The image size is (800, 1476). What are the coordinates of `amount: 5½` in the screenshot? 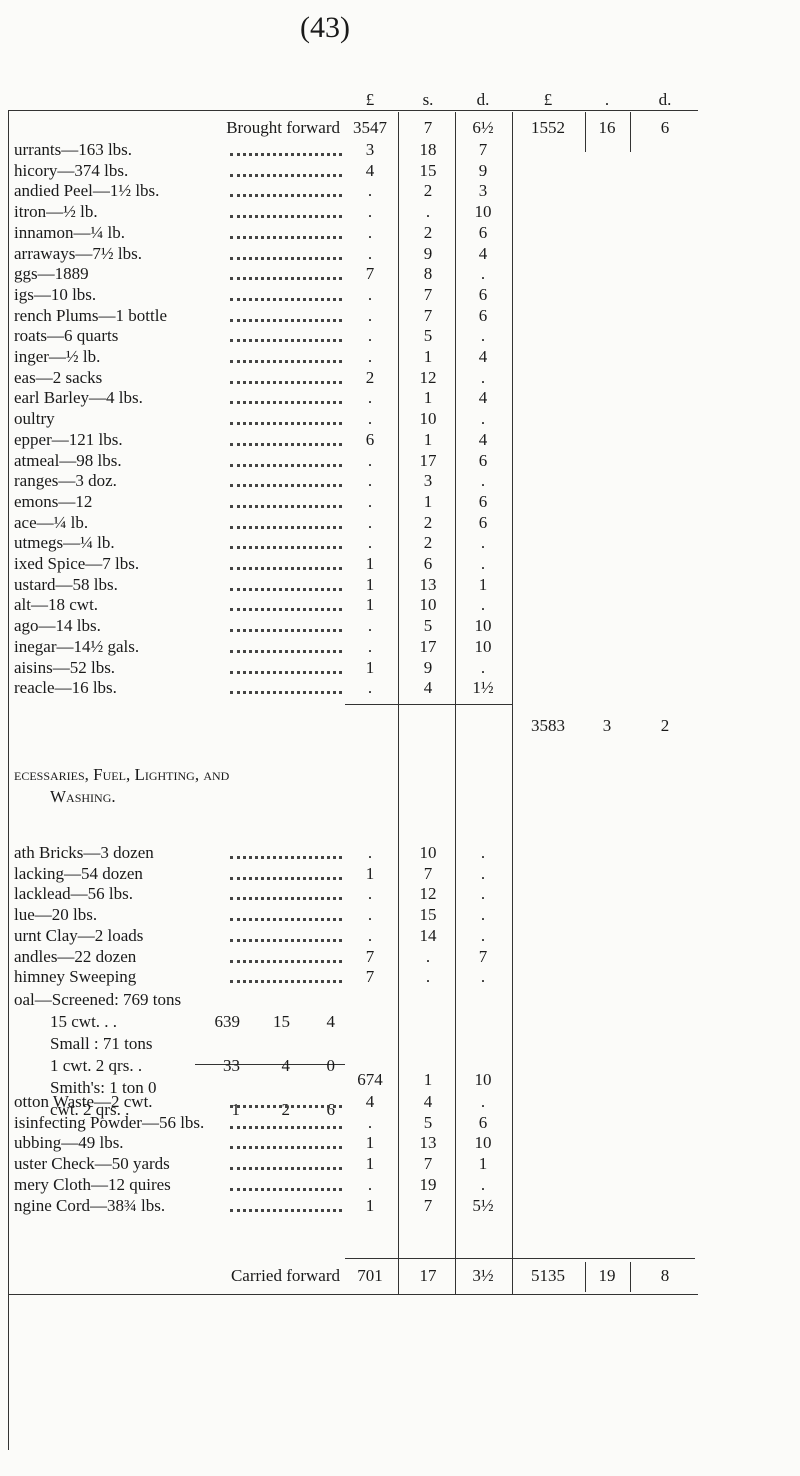 It's located at (483, 1205).